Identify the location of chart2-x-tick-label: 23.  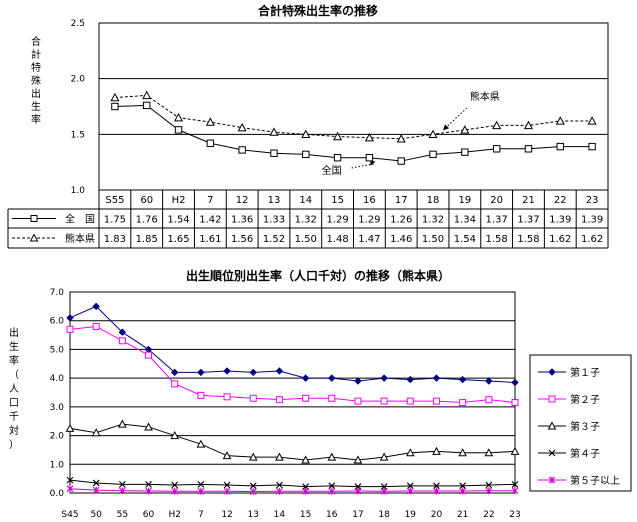
(514, 515).